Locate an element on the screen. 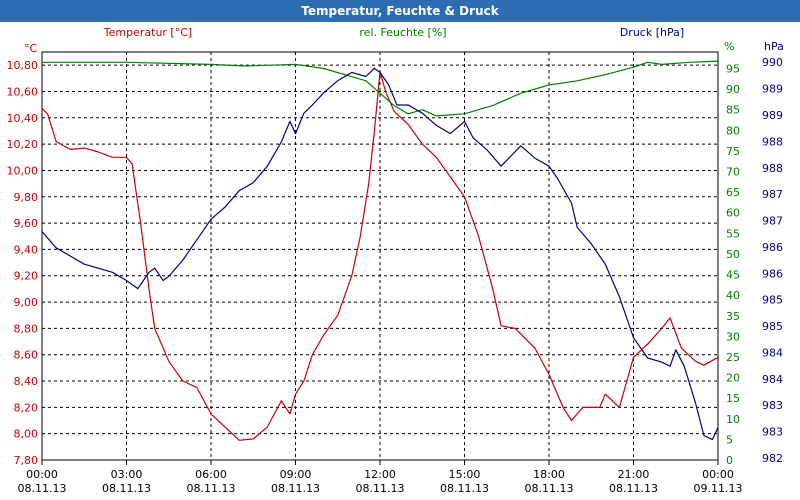 The image size is (800, 500). temperature-tick-label: 9,60 is located at coordinates (26, 223).